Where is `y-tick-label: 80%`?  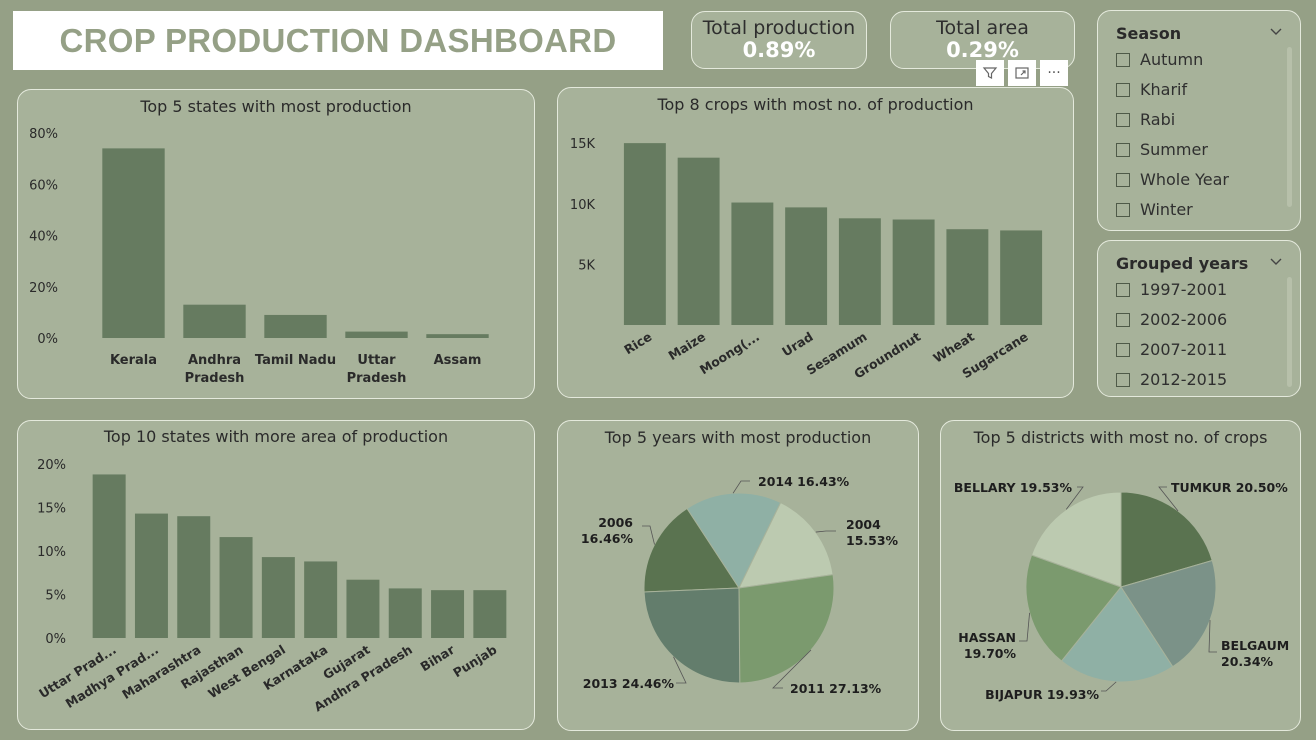
y-tick-label: 80% is located at coordinates (43, 134).